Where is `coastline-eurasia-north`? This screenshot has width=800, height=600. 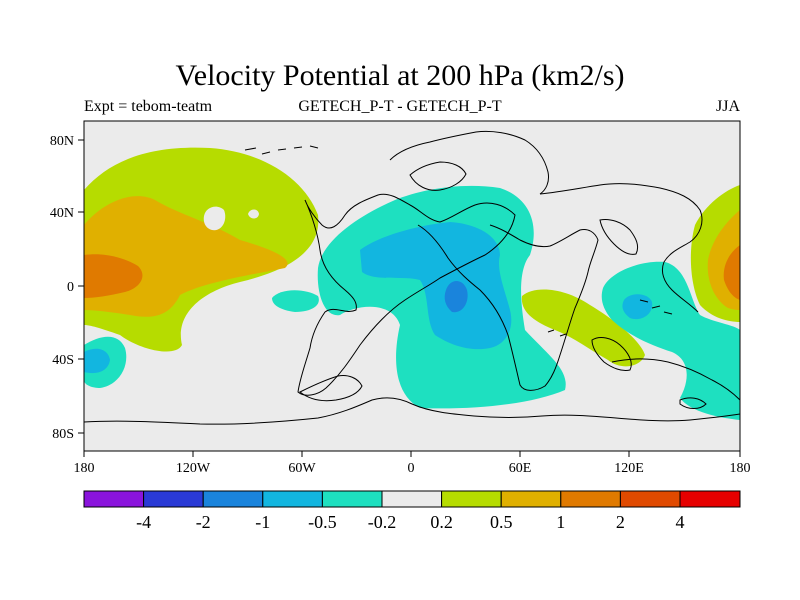
coastline-eurasia-north is located at coordinates (469, 162).